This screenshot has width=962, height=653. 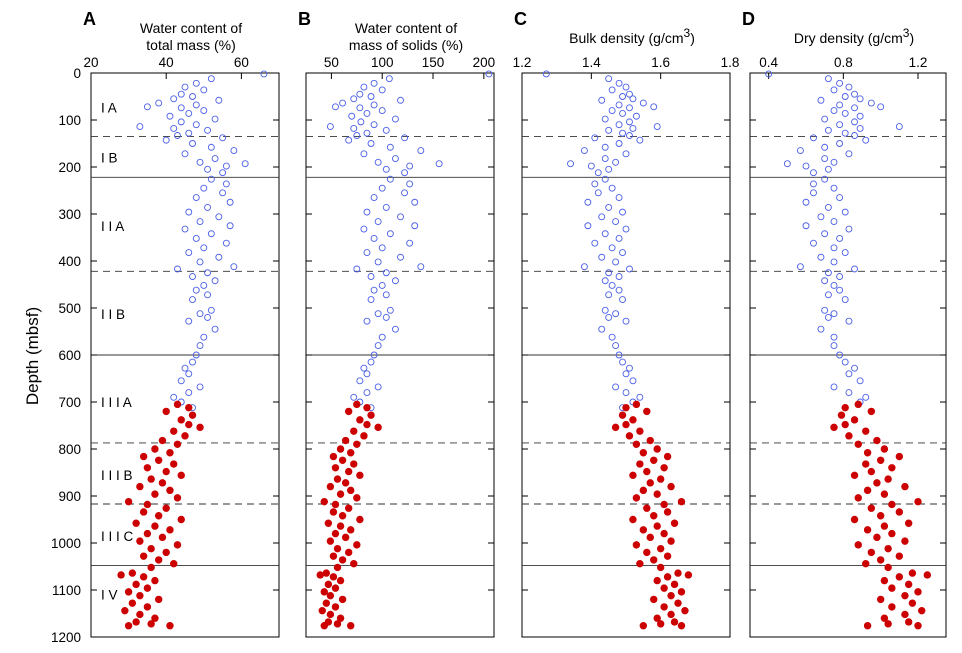 I want to click on y-tick-label: 200, so click(x=69, y=167).